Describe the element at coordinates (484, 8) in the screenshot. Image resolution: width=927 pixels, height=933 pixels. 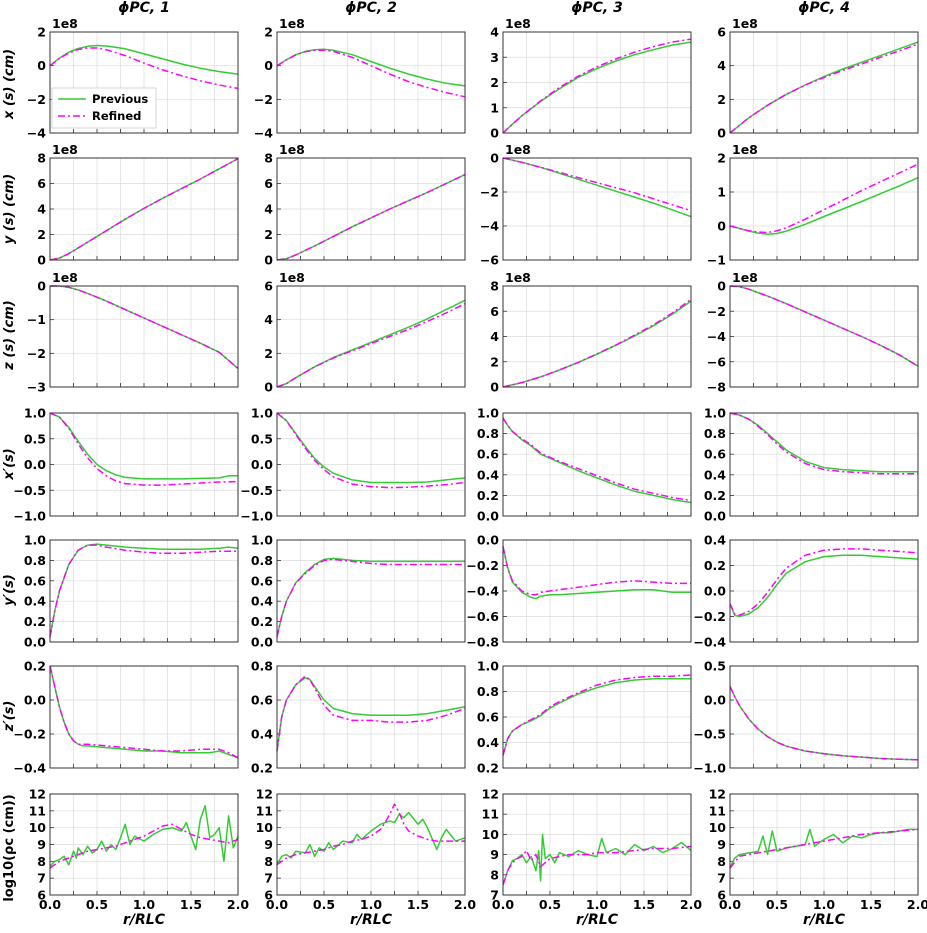
I see `column-titles: ϕPC, 1 ϕPC, 2 ϕPC, 3 ϕPC, 4` at that location.